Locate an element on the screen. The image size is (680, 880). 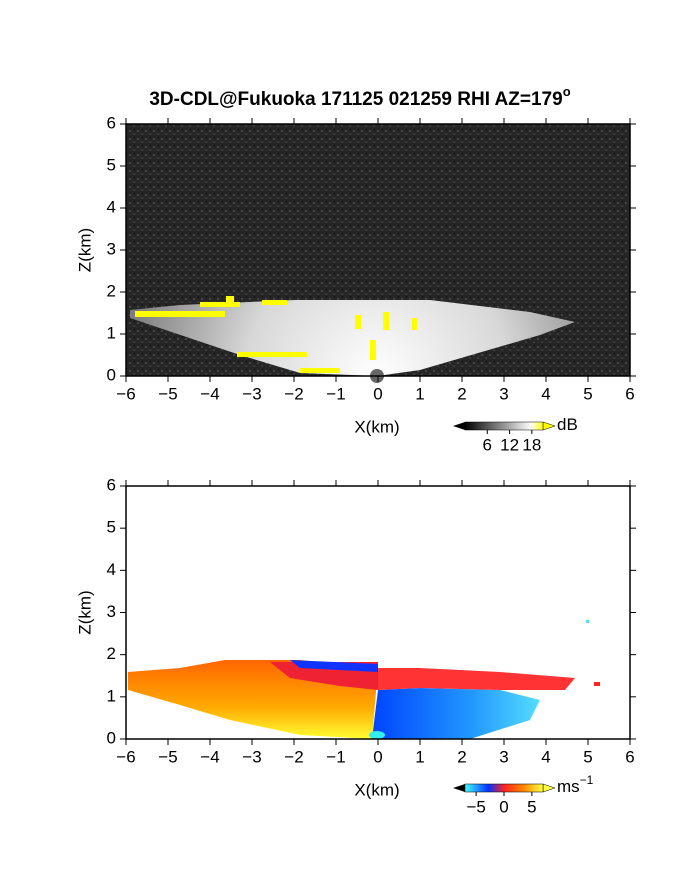
chart-title: 3D-CDL@Fukuoka 171125 021259 RHI AZ=179o is located at coordinates (359, 97).